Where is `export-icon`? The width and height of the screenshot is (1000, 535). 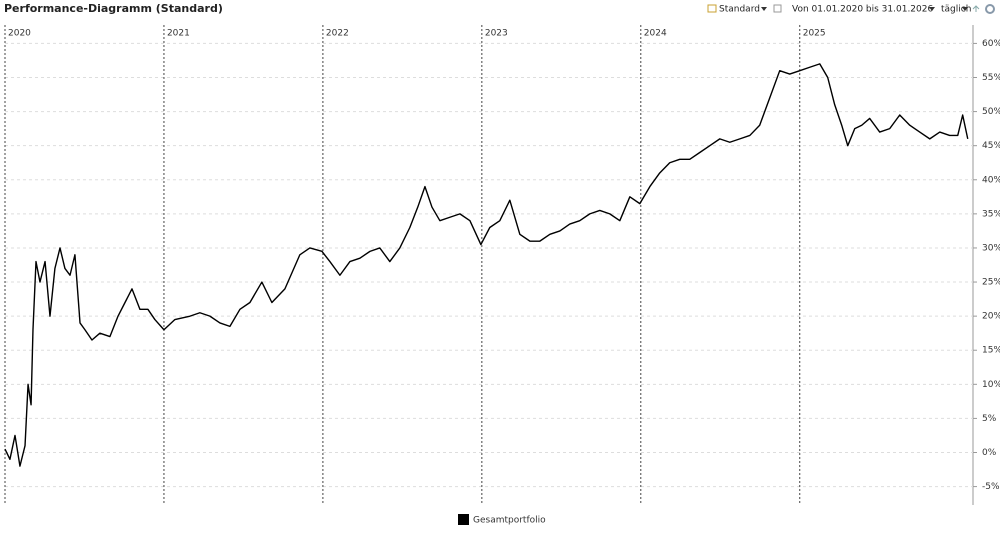
export-icon is located at coordinates (976, 8).